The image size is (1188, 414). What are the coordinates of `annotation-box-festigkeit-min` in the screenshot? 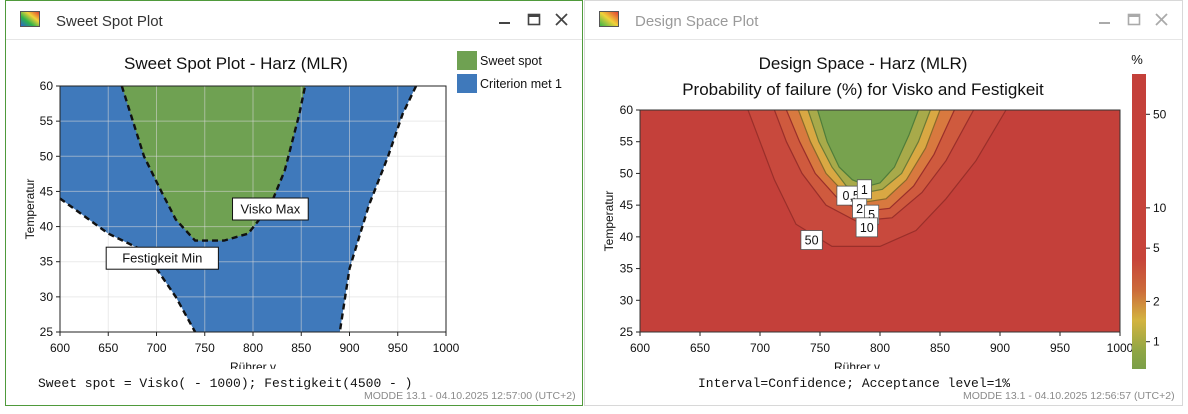 It's located at (162, 258).